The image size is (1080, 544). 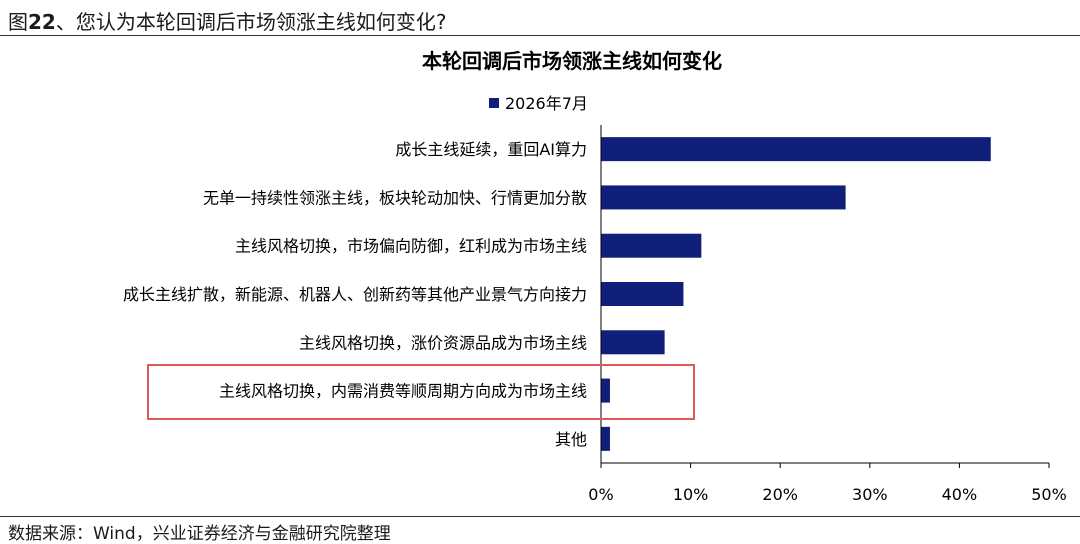 I want to click on highlight-box, so click(x=421, y=392).